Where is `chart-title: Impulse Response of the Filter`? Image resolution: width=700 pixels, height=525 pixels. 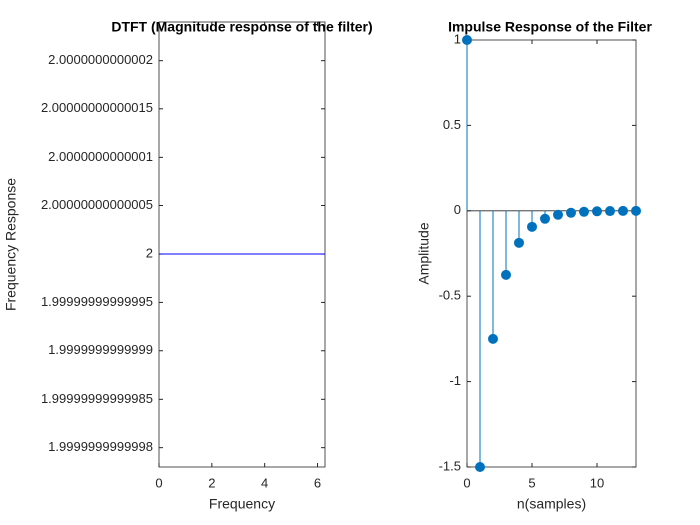 chart-title: Impulse Response of the Filter is located at coordinates (550, 27).